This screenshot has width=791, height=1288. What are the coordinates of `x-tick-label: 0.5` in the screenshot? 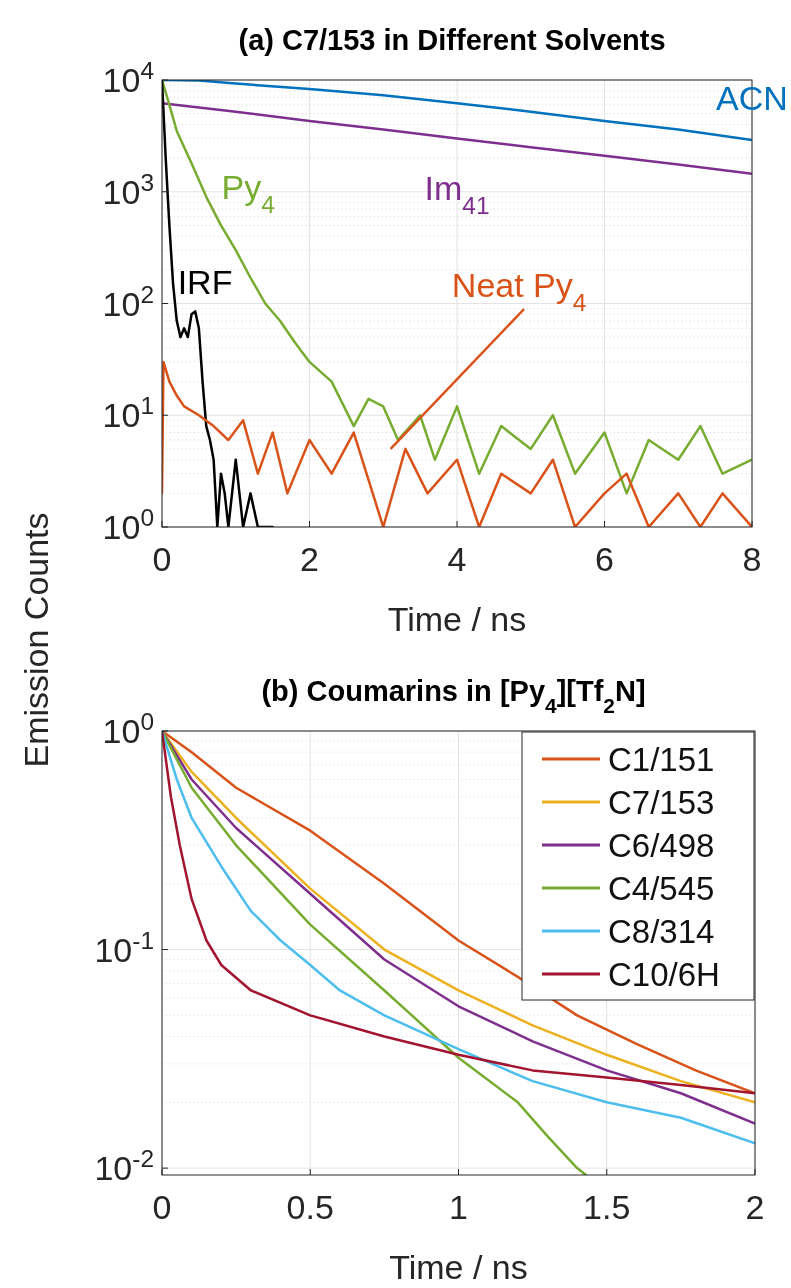 It's located at (310, 1207).